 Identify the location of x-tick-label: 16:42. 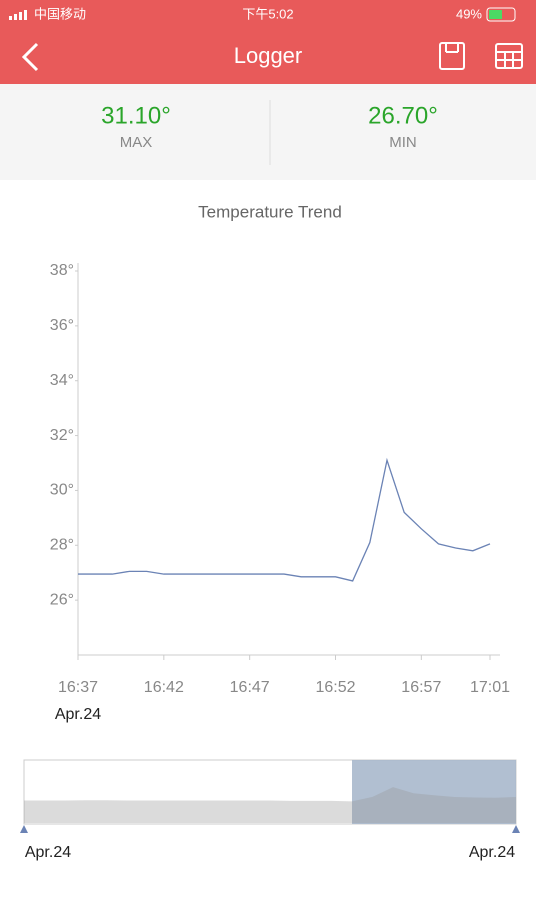
(164, 687).